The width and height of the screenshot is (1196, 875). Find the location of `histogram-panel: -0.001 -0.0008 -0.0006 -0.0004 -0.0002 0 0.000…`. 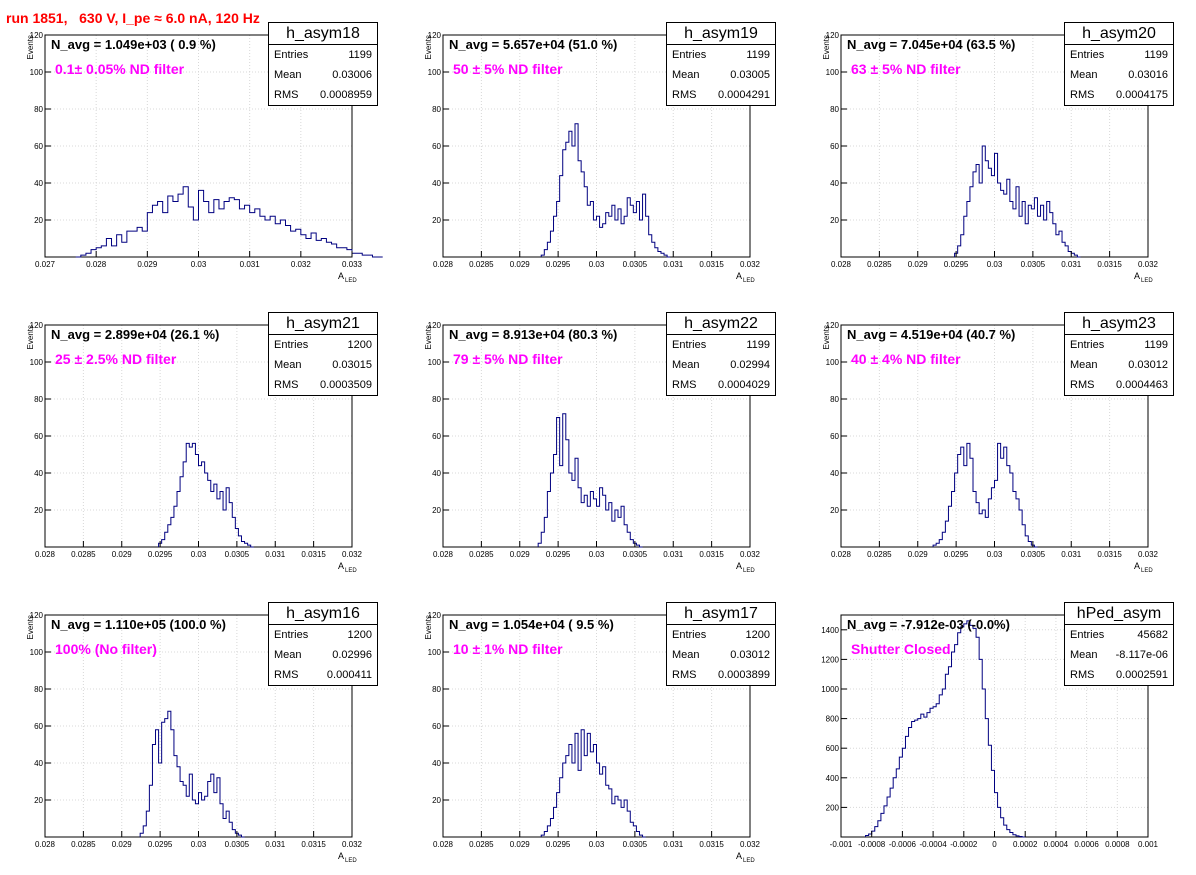

histogram-panel: -0.001 -0.0008 -0.0006 -0.0004 -0.0002 0 0.000… is located at coordinates (995, 730).